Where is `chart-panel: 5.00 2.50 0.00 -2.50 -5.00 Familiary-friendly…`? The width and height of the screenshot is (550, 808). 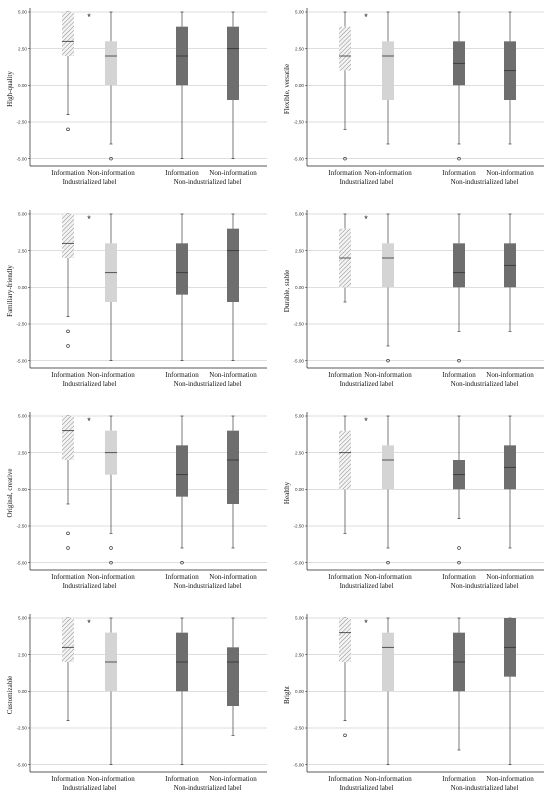
chart-panel: 5.00 2.50 0.00 -2.50 -5.00 Familiary-friendly… is located at coordinates (136, 304).